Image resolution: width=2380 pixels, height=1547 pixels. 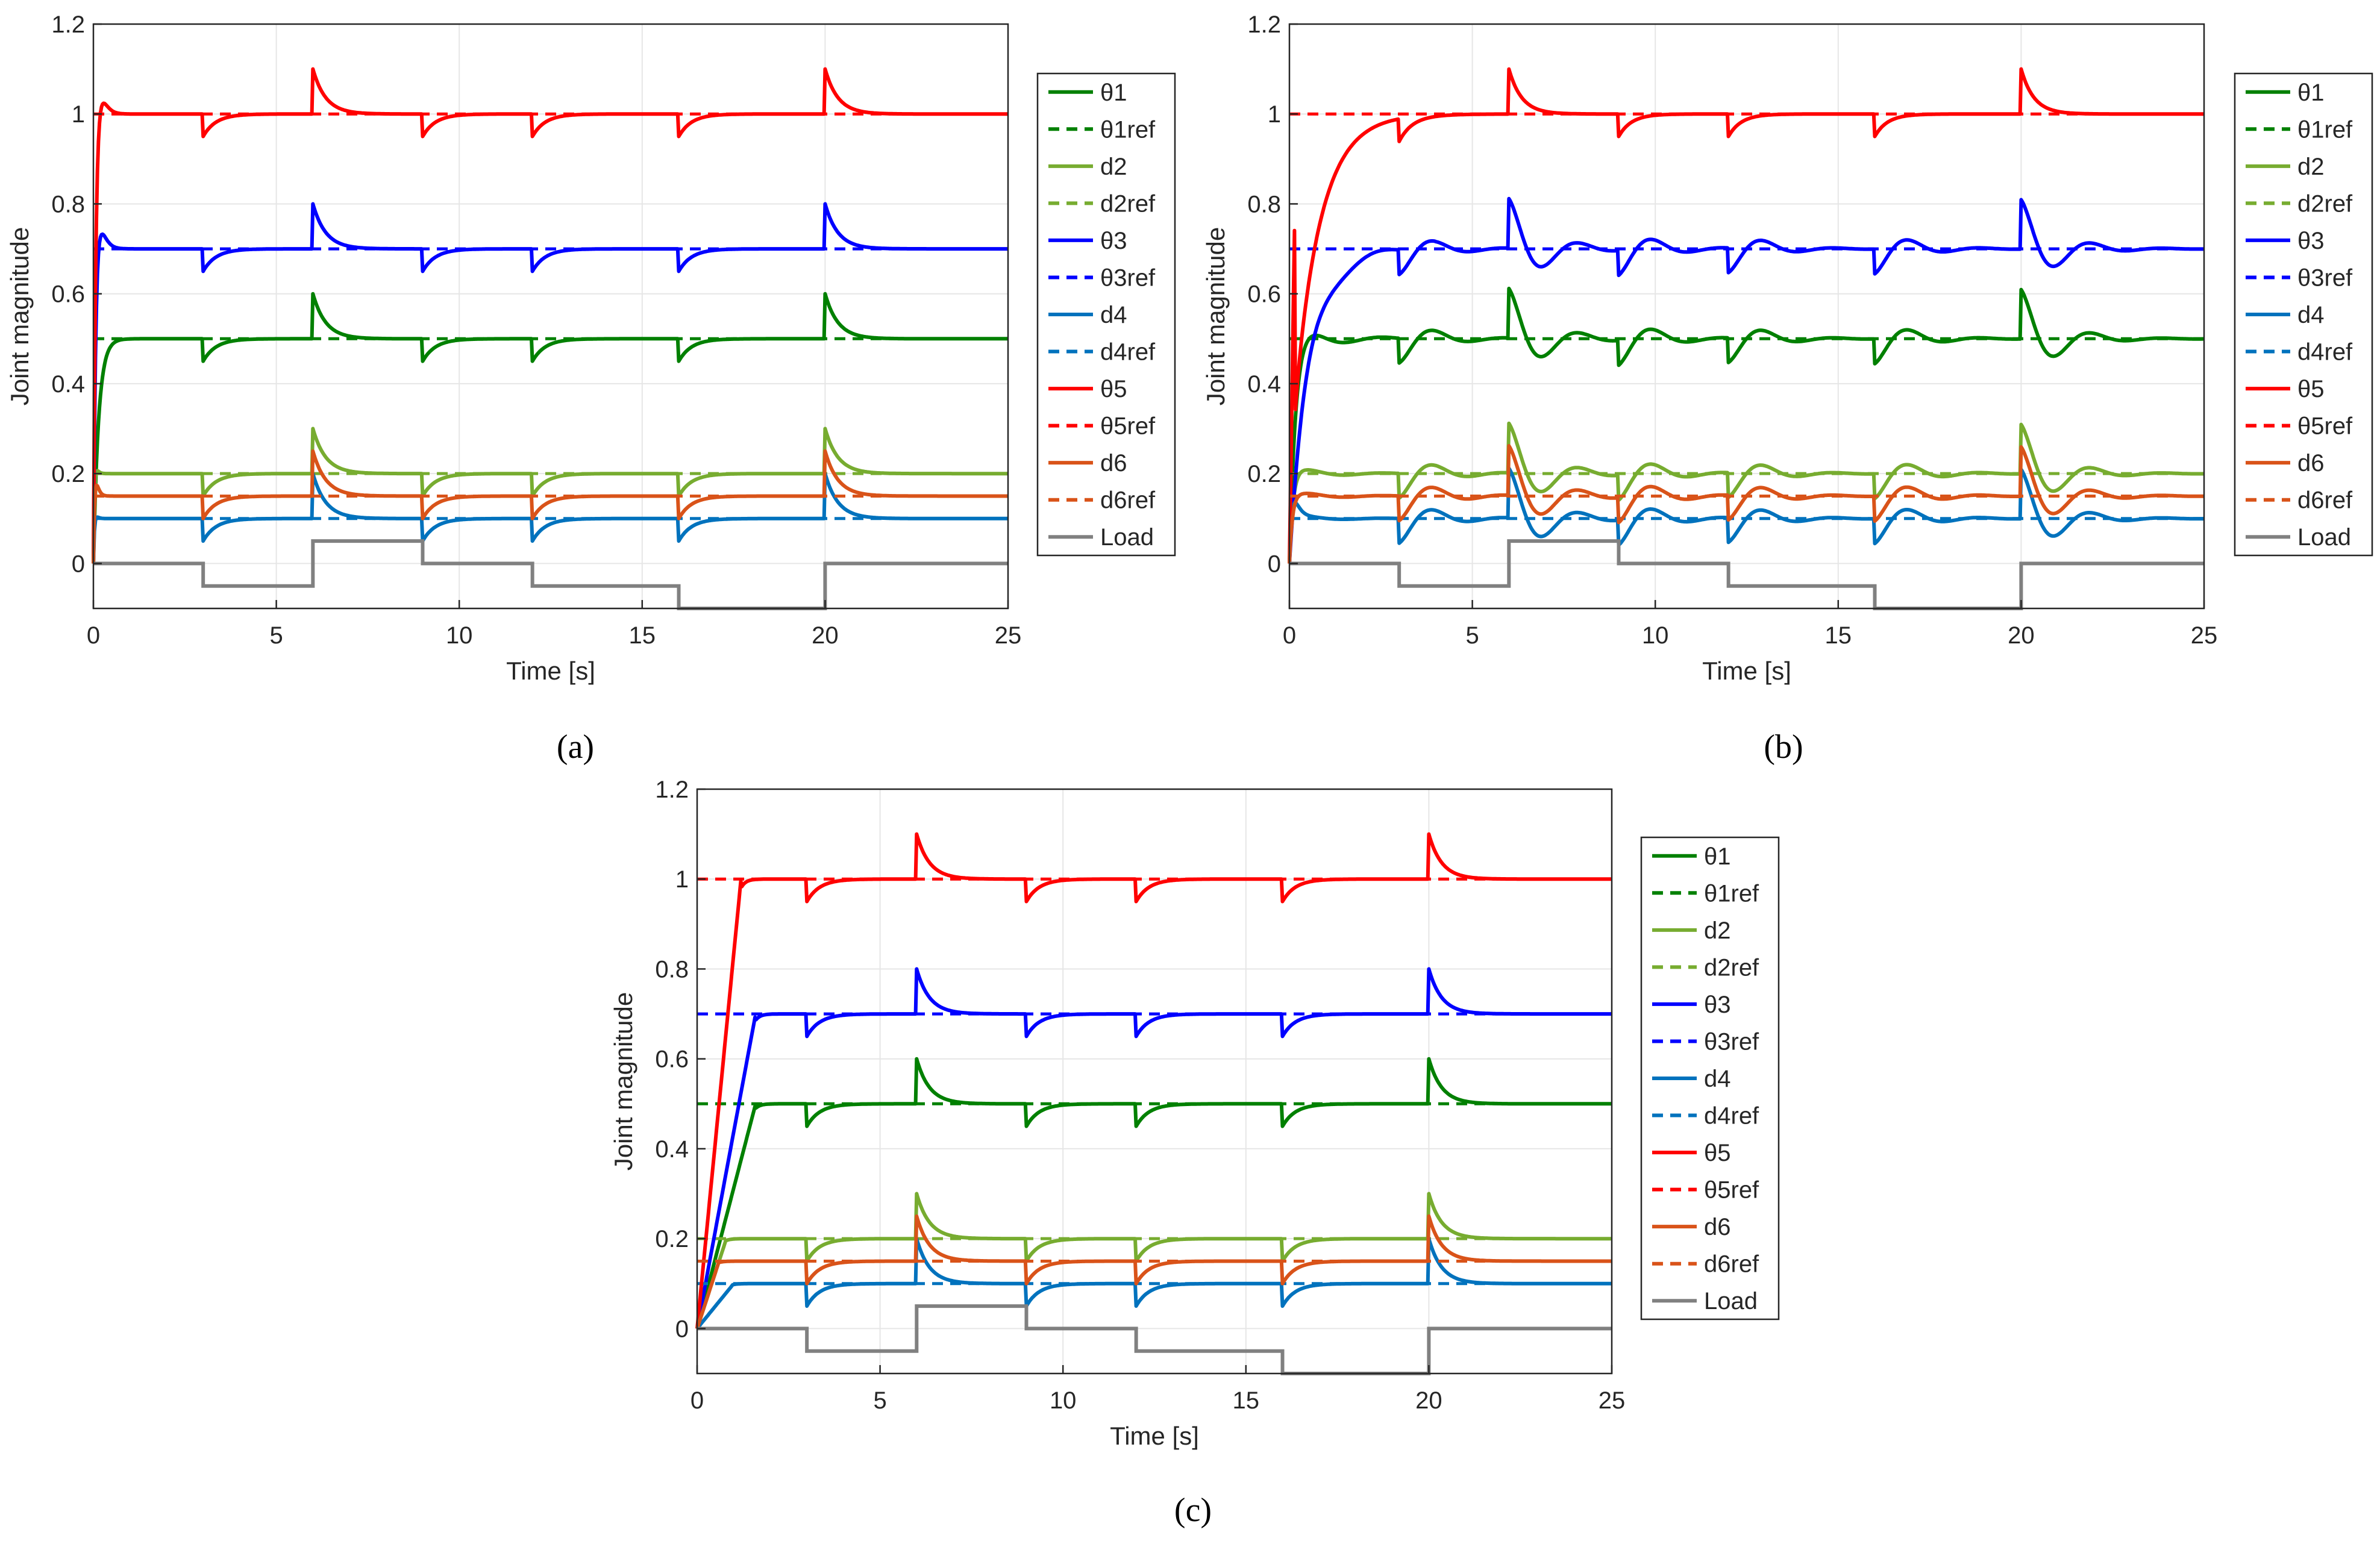 I want to click on panel-caption: (c), so click(x=1193, y=1511).